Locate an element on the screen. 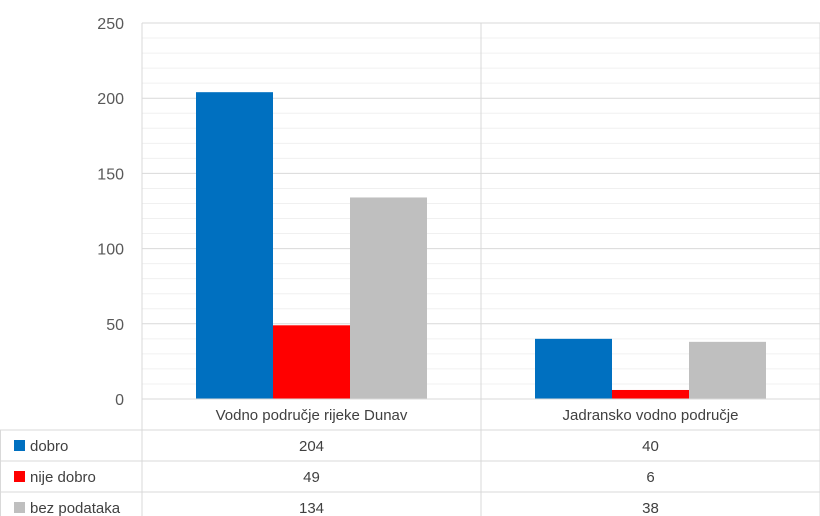 This screenshot has height=516, width=820. table-cell-value: 134 is located at coordinates (311, 508).